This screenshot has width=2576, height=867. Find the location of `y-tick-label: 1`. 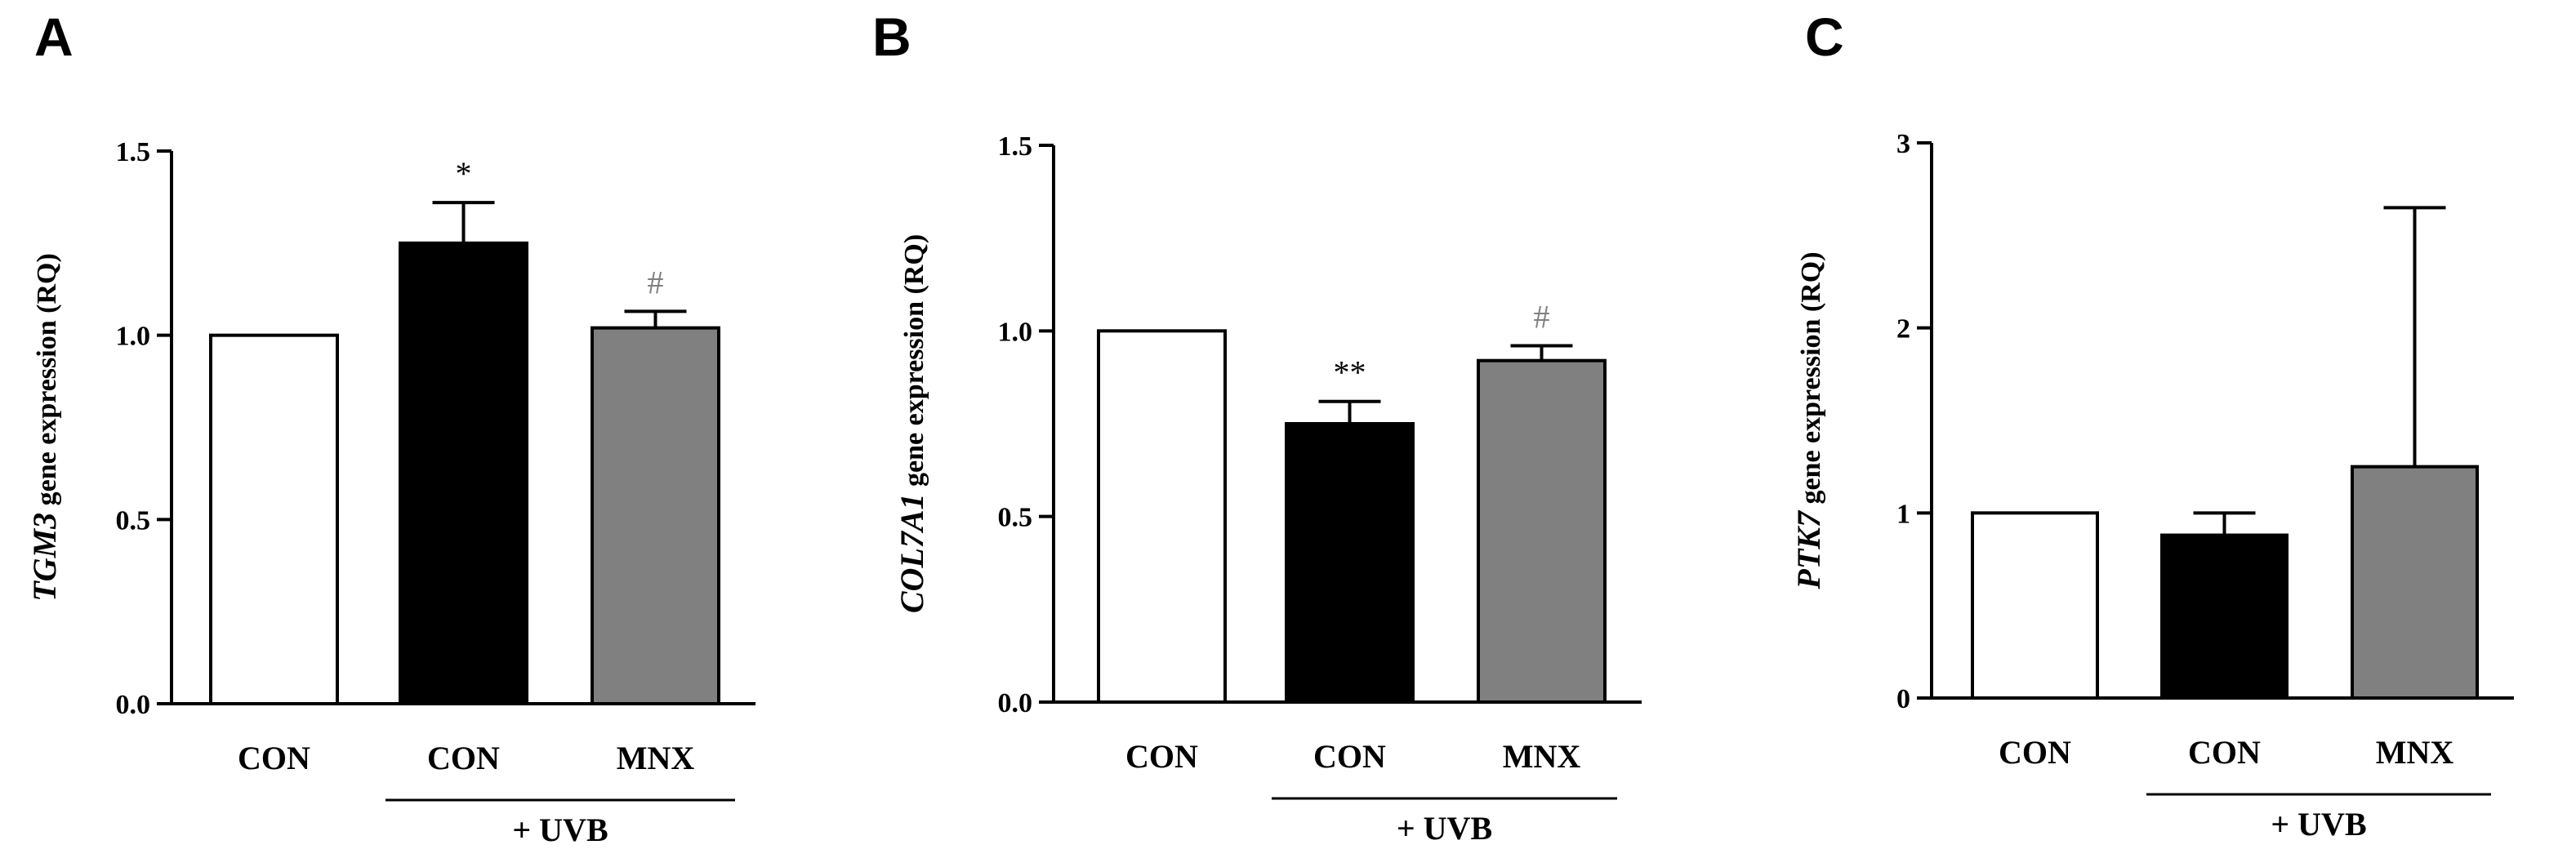

y-tick-label: 1 is located at coordinates (1903, 514).